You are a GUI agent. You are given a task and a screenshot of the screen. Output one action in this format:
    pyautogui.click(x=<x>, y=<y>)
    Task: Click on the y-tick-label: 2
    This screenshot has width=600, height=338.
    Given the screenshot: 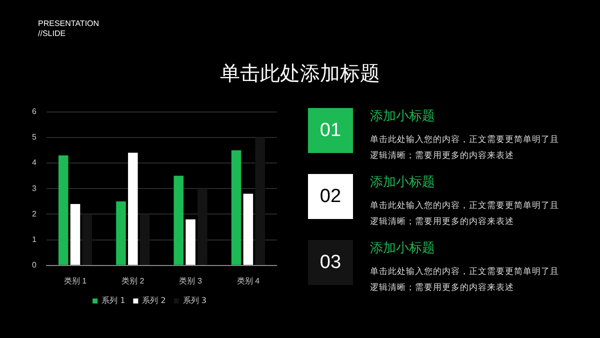 What is the action you would take?
    pyautogui.click(x=34, y=213)
    